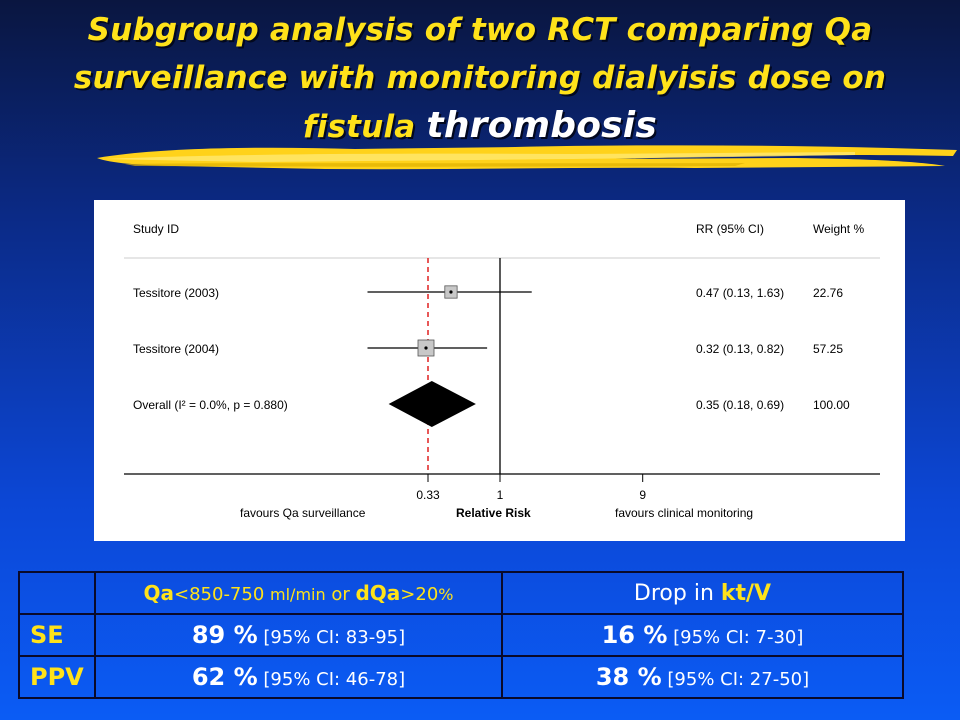 This screenshot has width=960, height=720. What do you see at coordinates (340, 594) in the screenshot?
I see `qa-or: or` at bounding box center [340, 594].